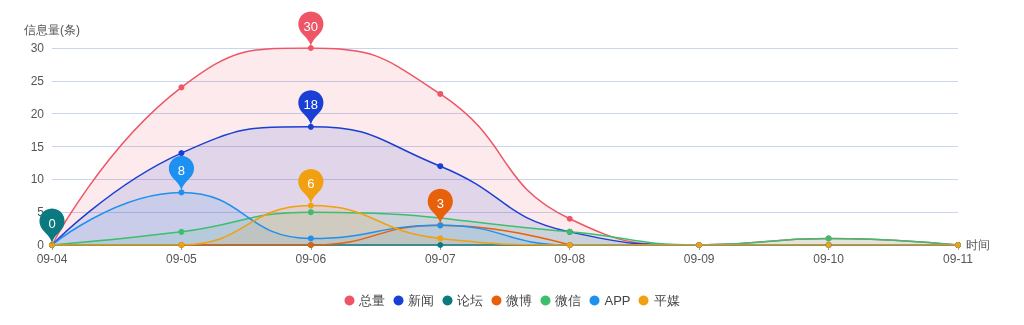 The width and height of the screenshot is (1024, 325). What do you see at coordinates (958, 259) in the screenshot?
I see `x-tick-label: 09-11` at bounding box center [958, 259].